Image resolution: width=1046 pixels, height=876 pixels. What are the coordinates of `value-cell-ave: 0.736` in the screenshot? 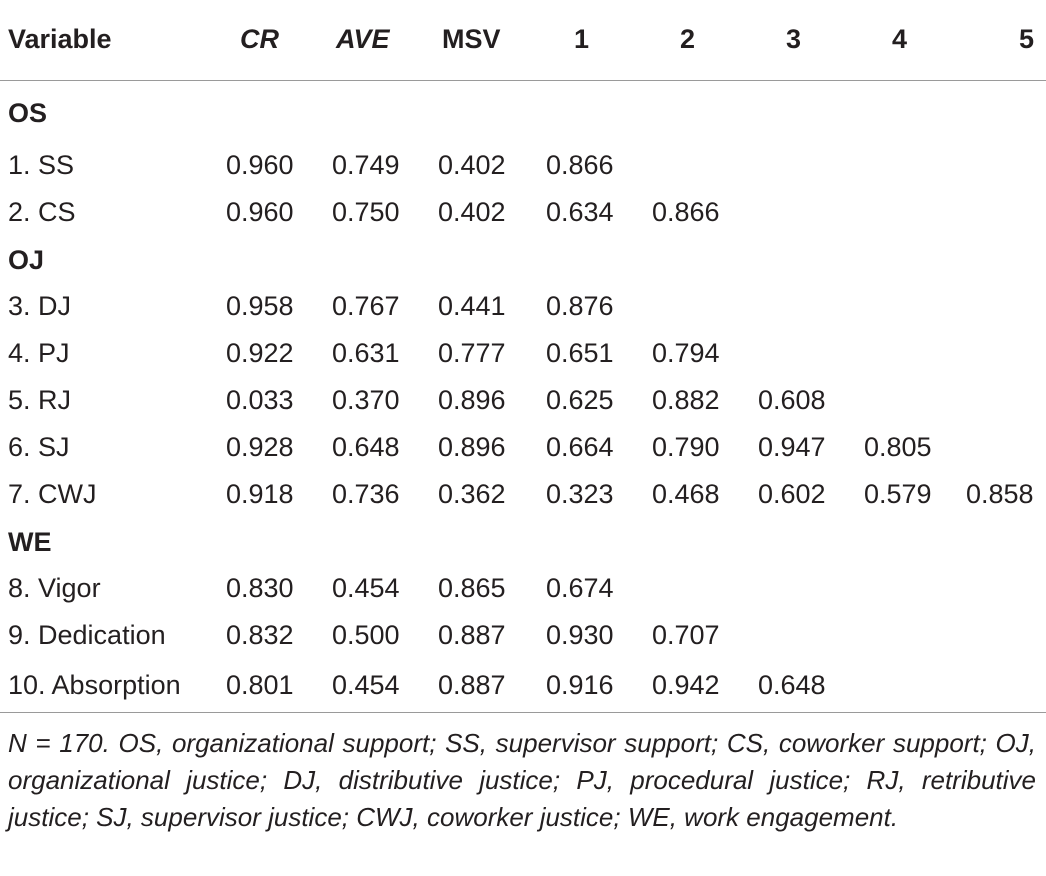 It's located at (366, 494).